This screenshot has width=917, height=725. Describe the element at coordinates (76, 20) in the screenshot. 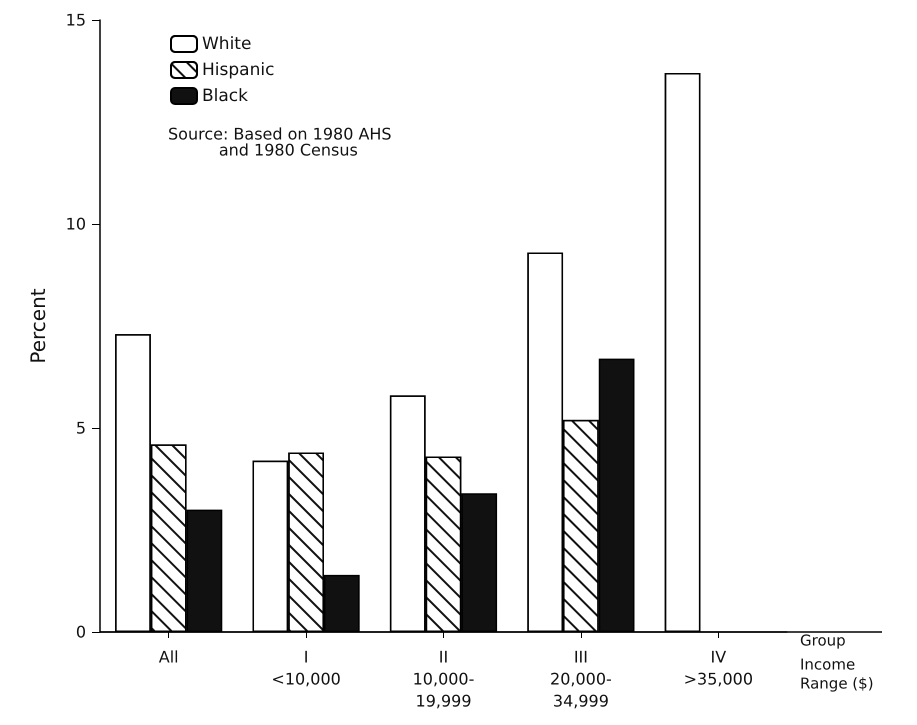

I see `y-tick-label: 15` at that location.